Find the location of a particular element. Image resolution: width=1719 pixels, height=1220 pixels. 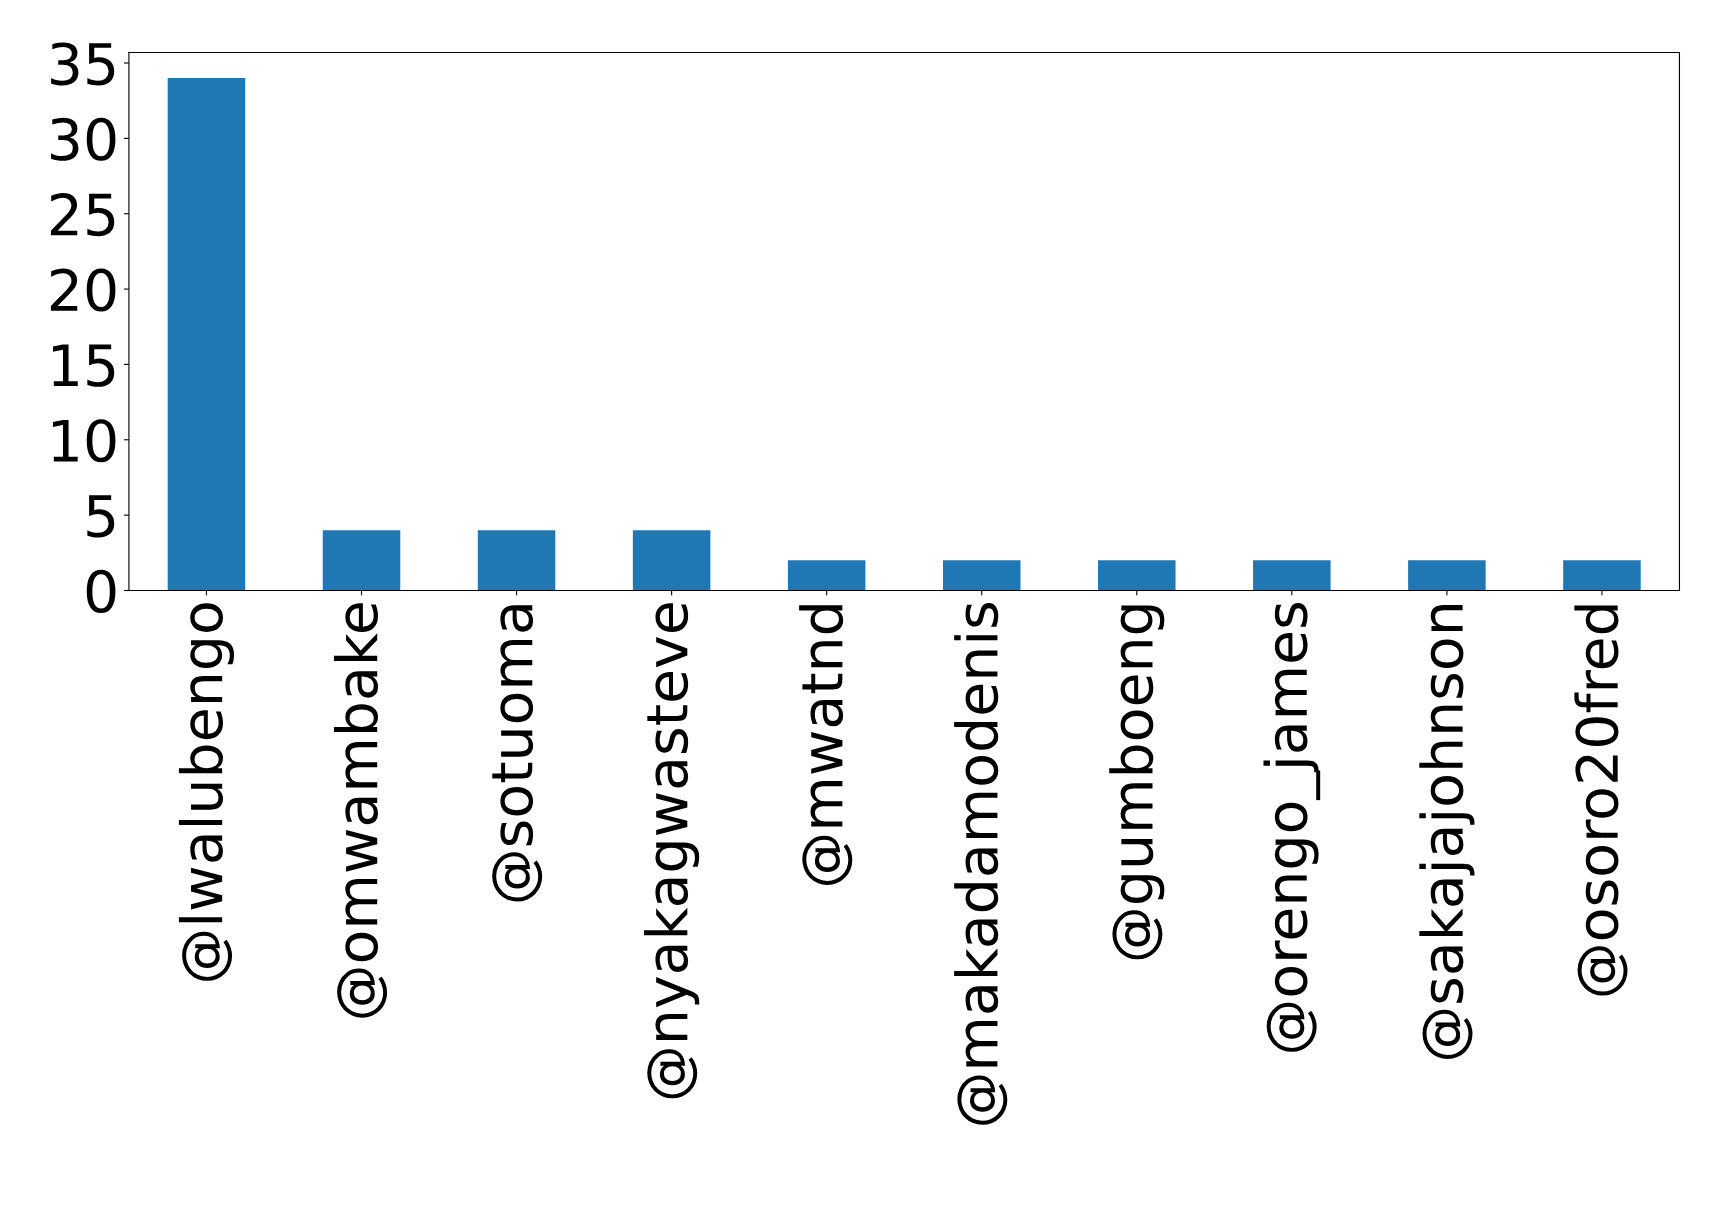

y-tick-label: 5 is located at coordinates (101, 516).